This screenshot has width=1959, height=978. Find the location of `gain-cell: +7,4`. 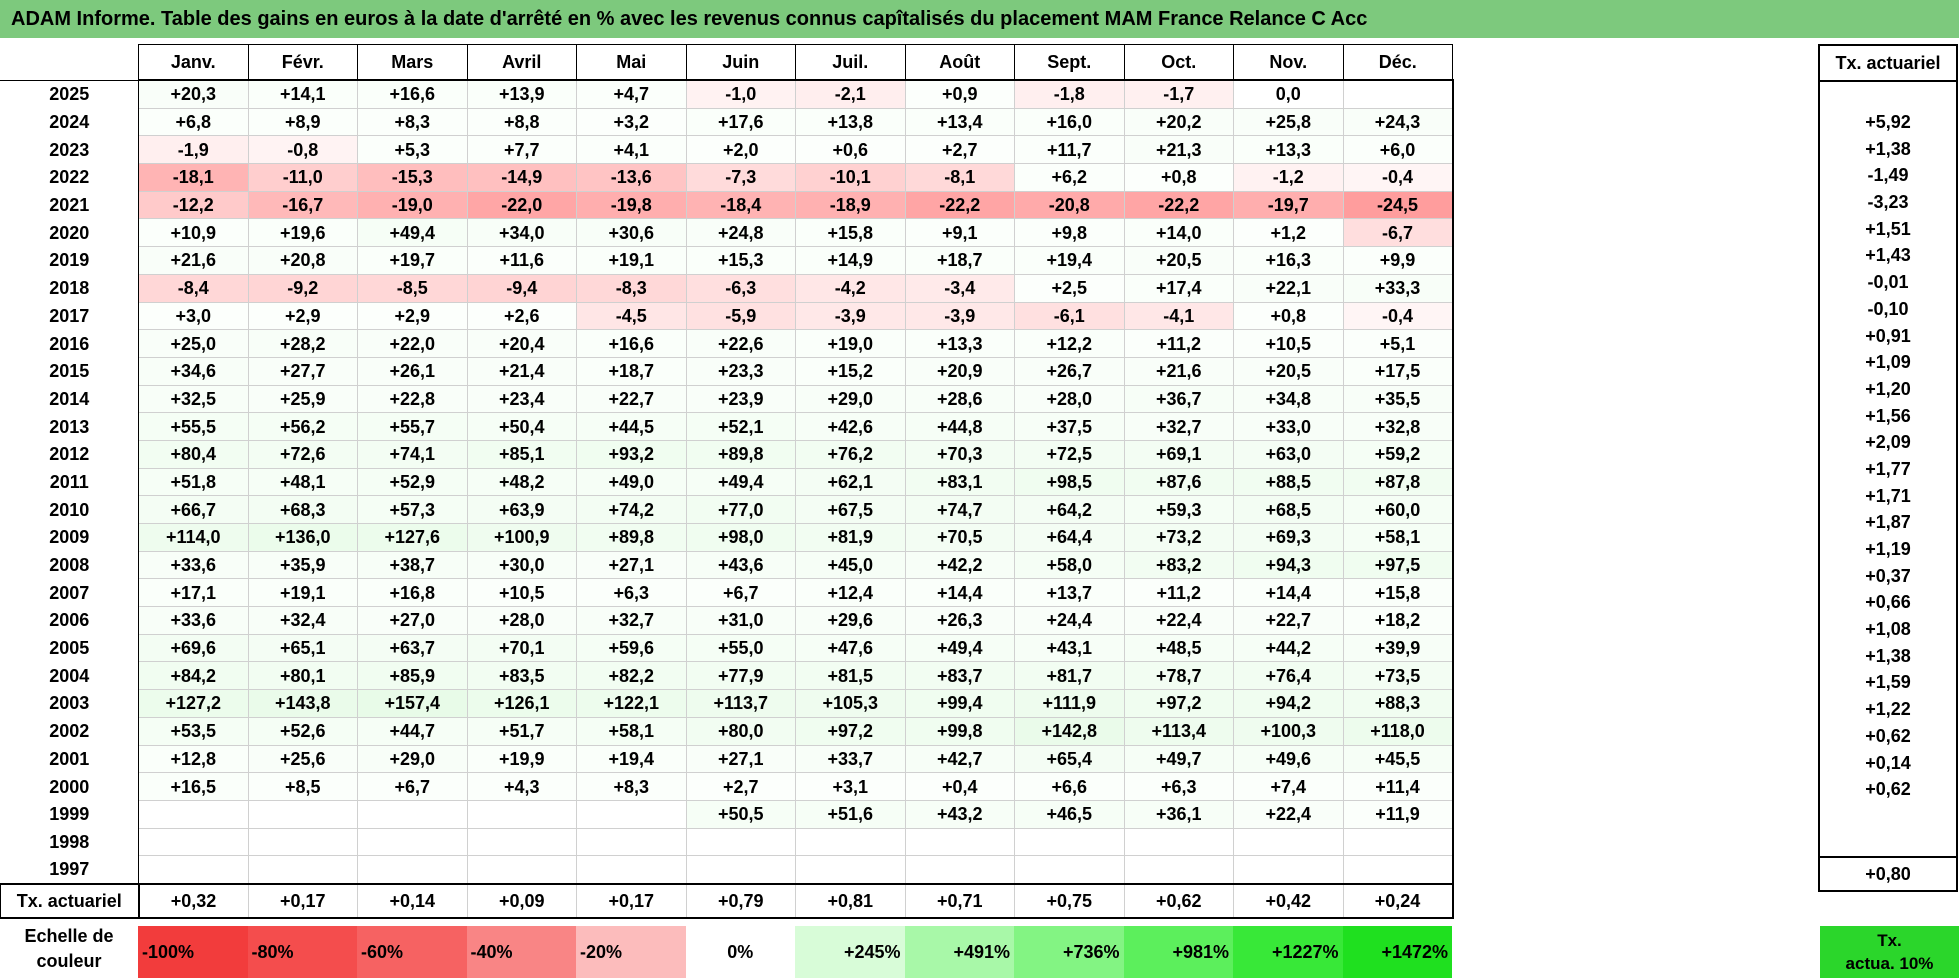

gain-cell: +7,4 is located at coordinates (1288, 786).